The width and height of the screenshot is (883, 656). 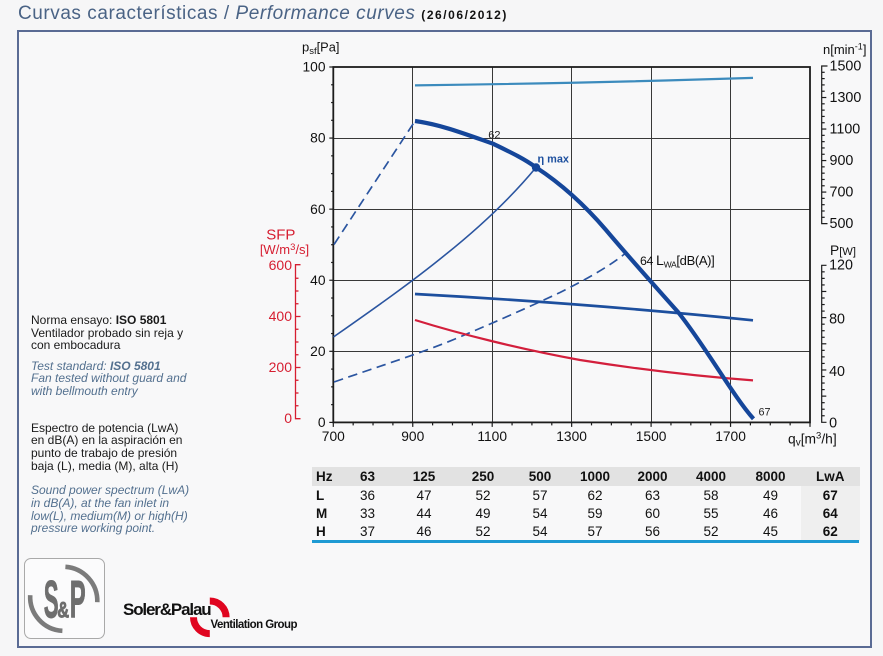 What do you see at coordinates (320, 48) in the screenshot?
I see `svg-text: psf[Pa]` at bounding box center [320, 48].